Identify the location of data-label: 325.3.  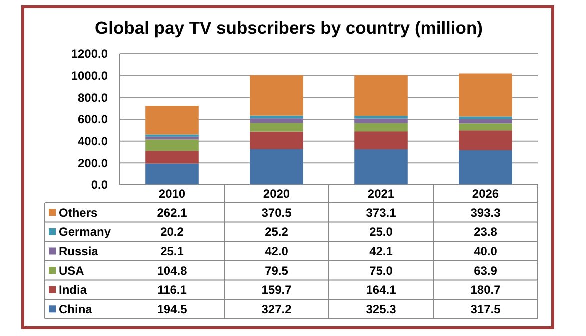
(381, 309).